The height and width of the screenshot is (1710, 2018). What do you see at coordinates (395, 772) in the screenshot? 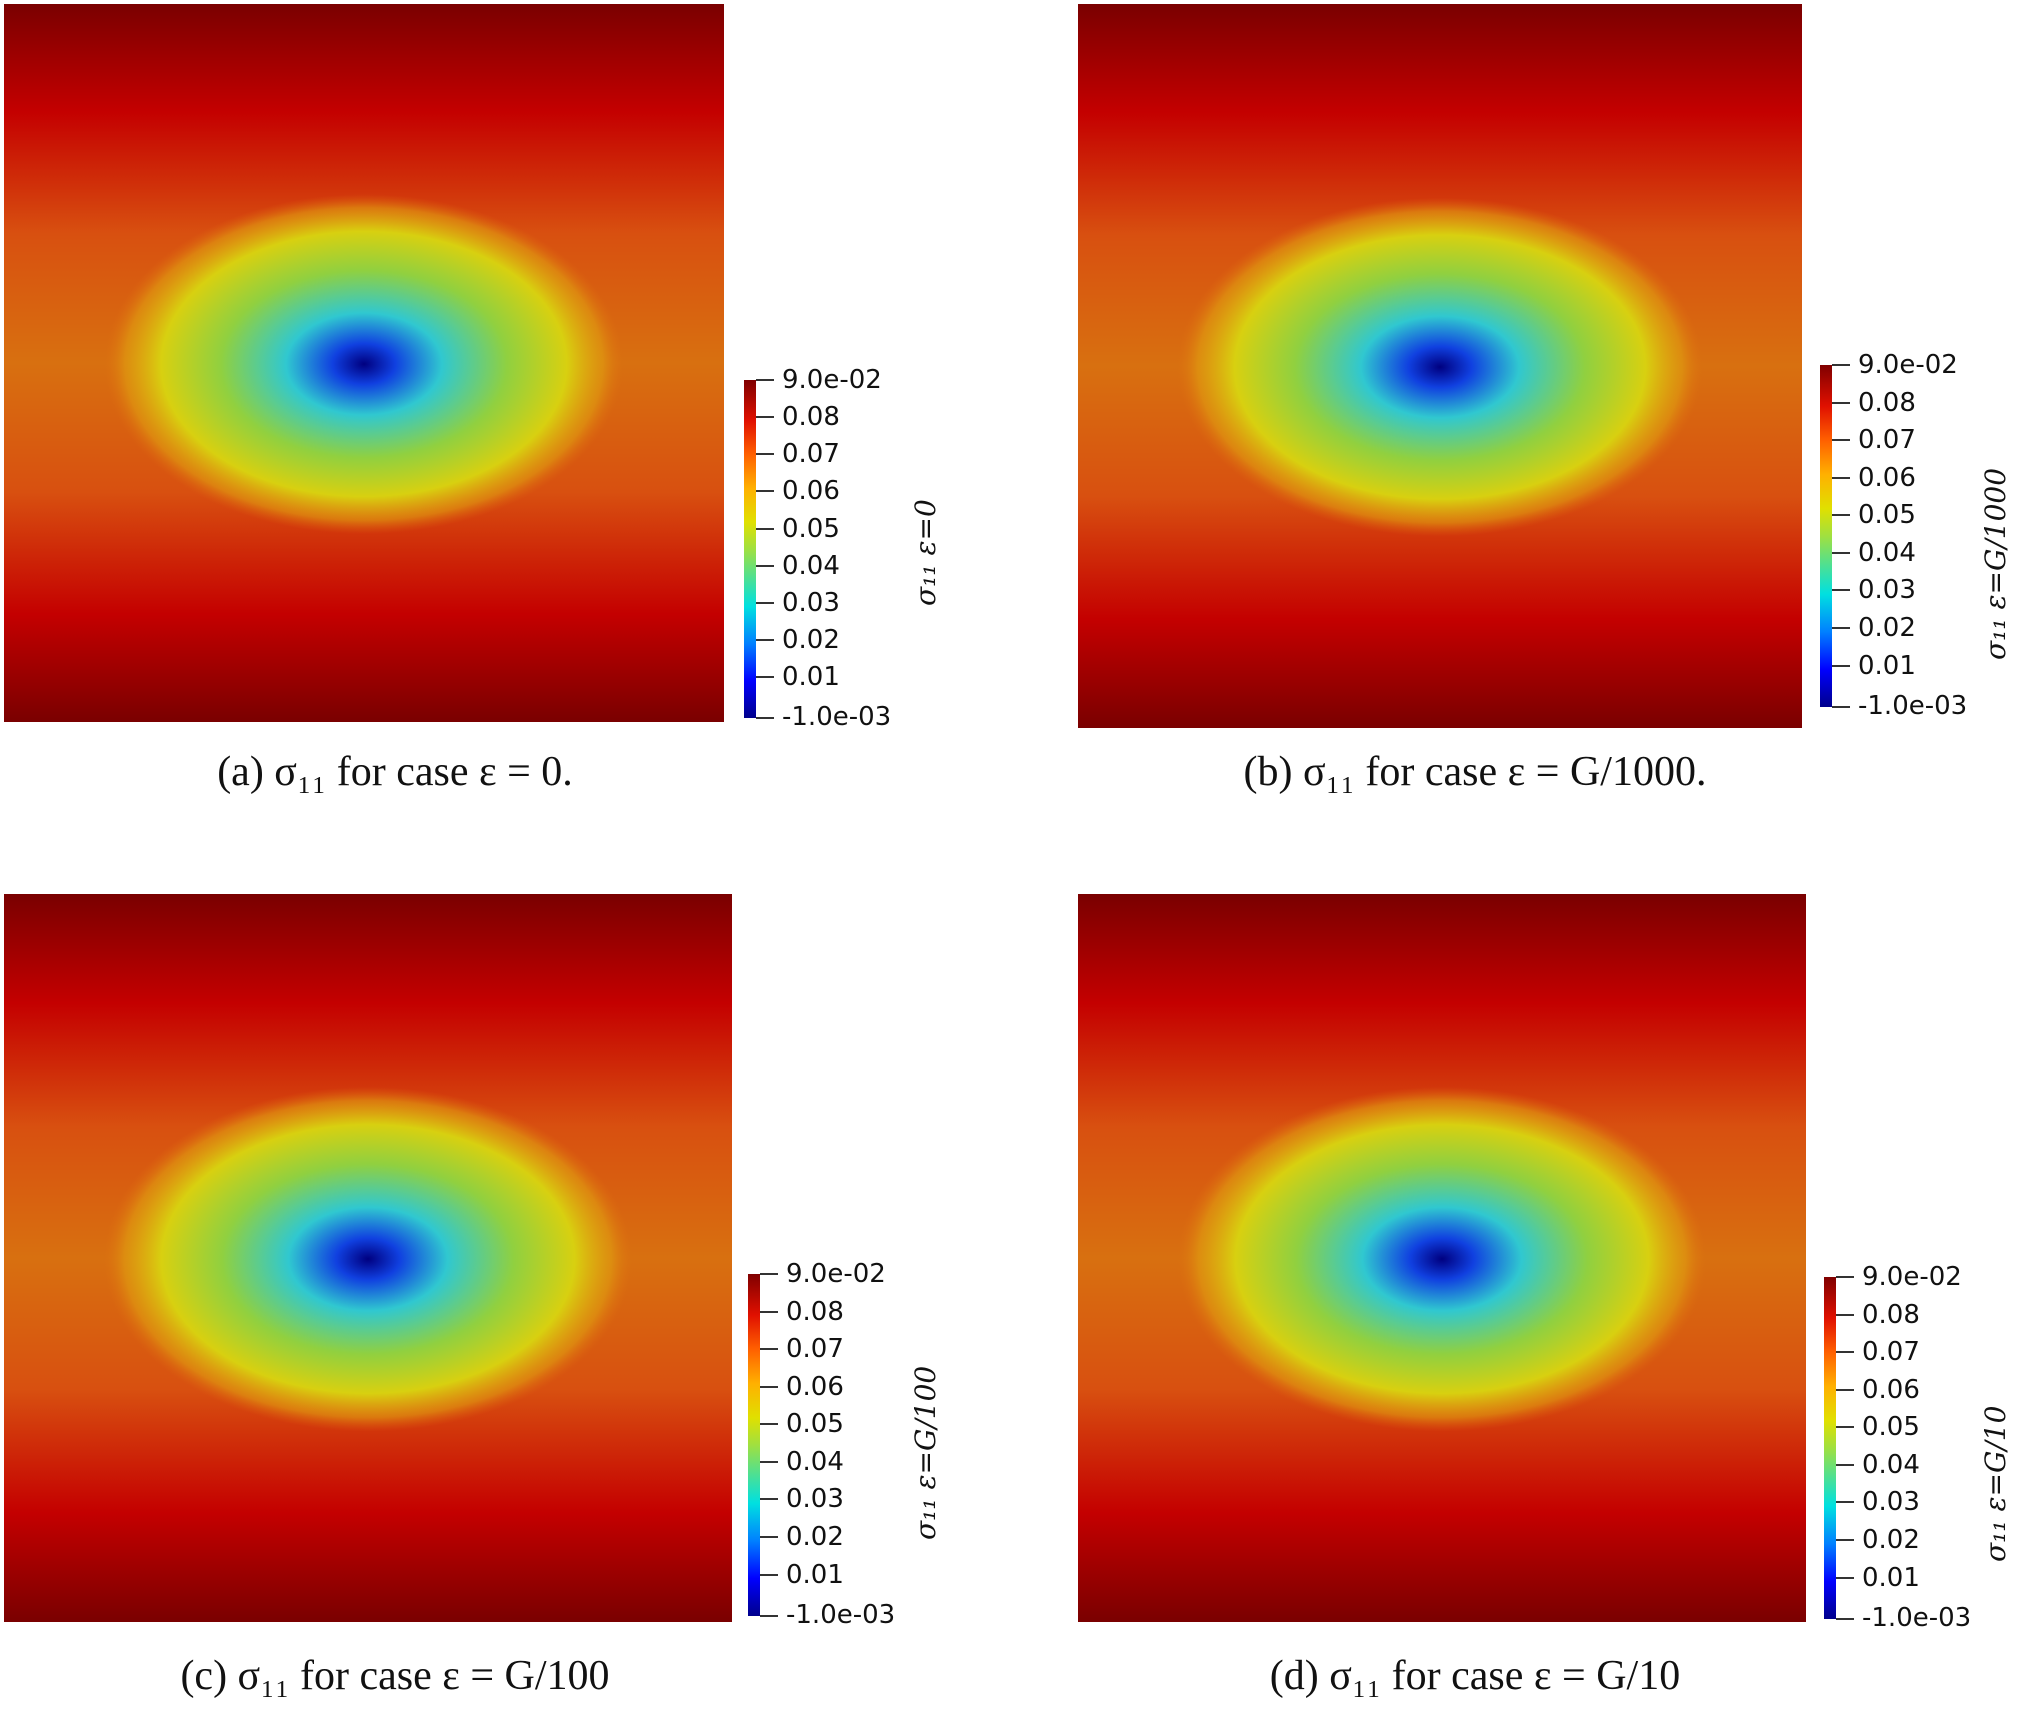
I see `caption-a: (a) σ₁₁ for case ε = 0.` at bounding box center [395, 772].